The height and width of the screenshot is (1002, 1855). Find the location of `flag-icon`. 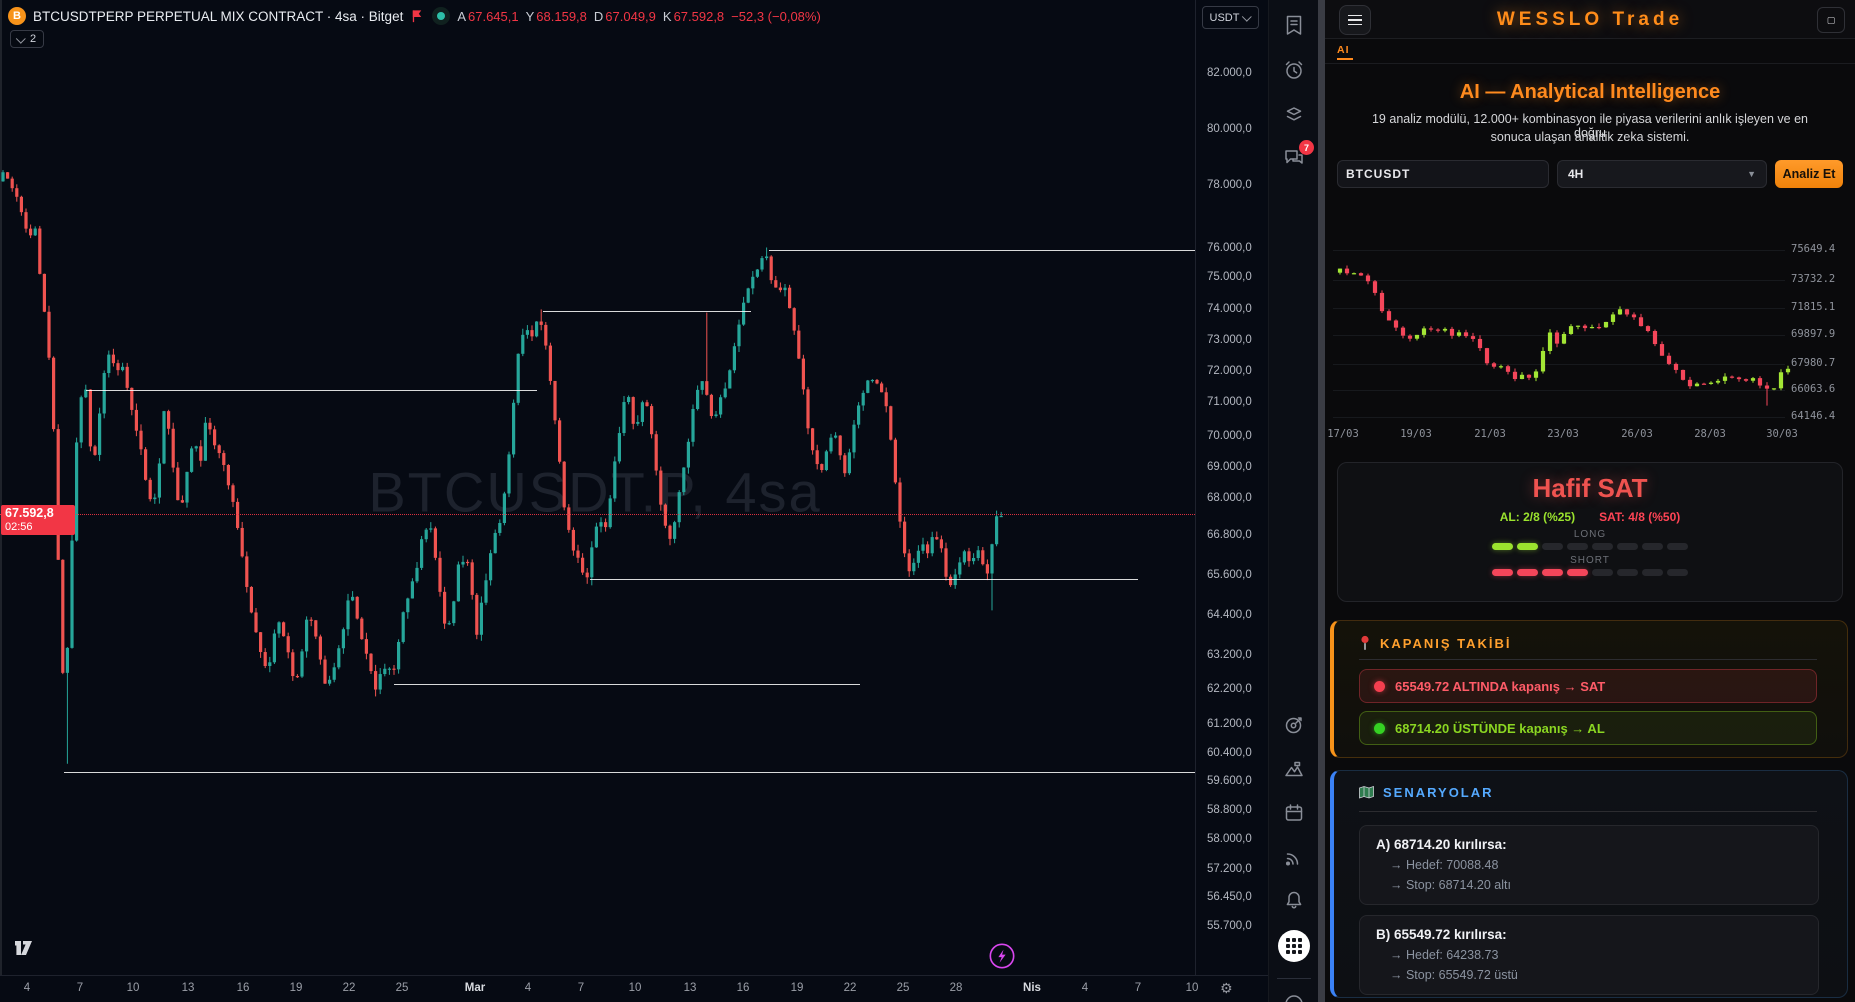

flag-icon is located at coordinates (417, 16).